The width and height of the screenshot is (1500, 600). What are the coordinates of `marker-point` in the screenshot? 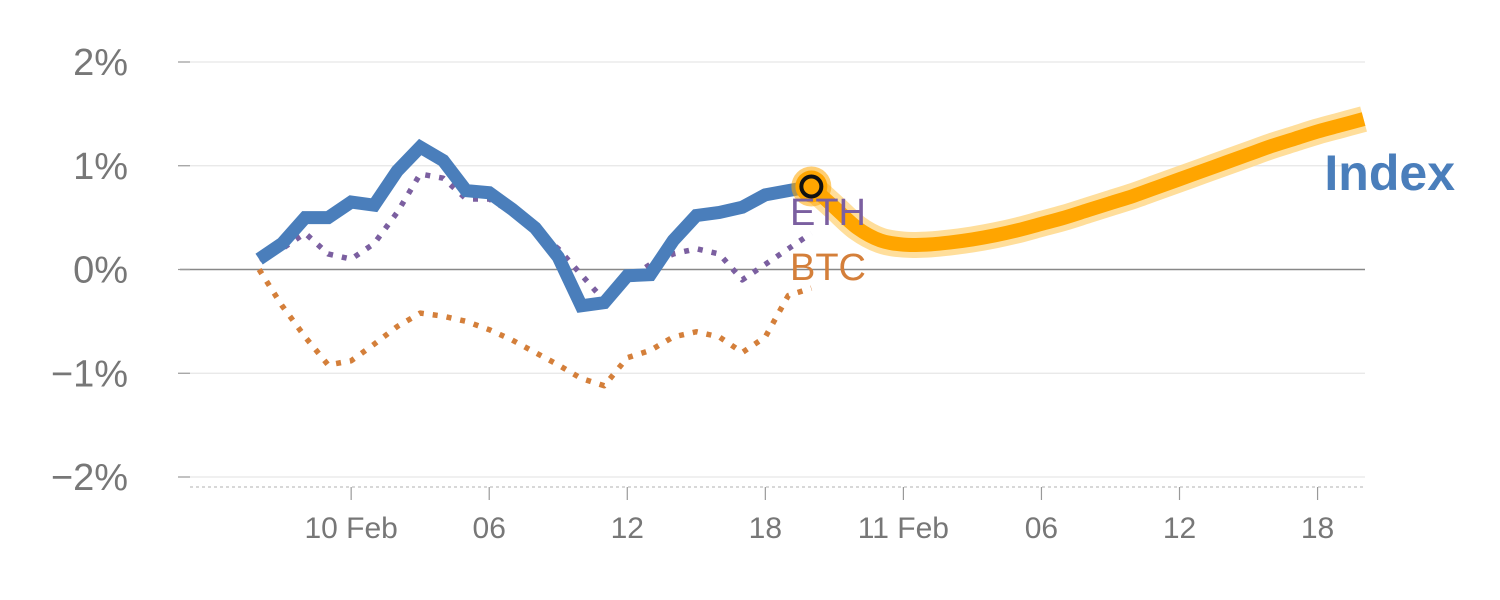 It's located at (811, 186).